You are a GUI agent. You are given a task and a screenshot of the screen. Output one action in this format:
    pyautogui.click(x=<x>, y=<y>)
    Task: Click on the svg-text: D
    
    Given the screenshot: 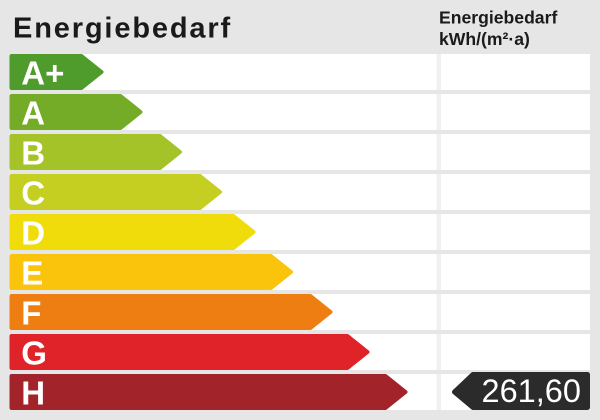 What is the action you would take?
    pyautogui.click(x=33, y=233)
    